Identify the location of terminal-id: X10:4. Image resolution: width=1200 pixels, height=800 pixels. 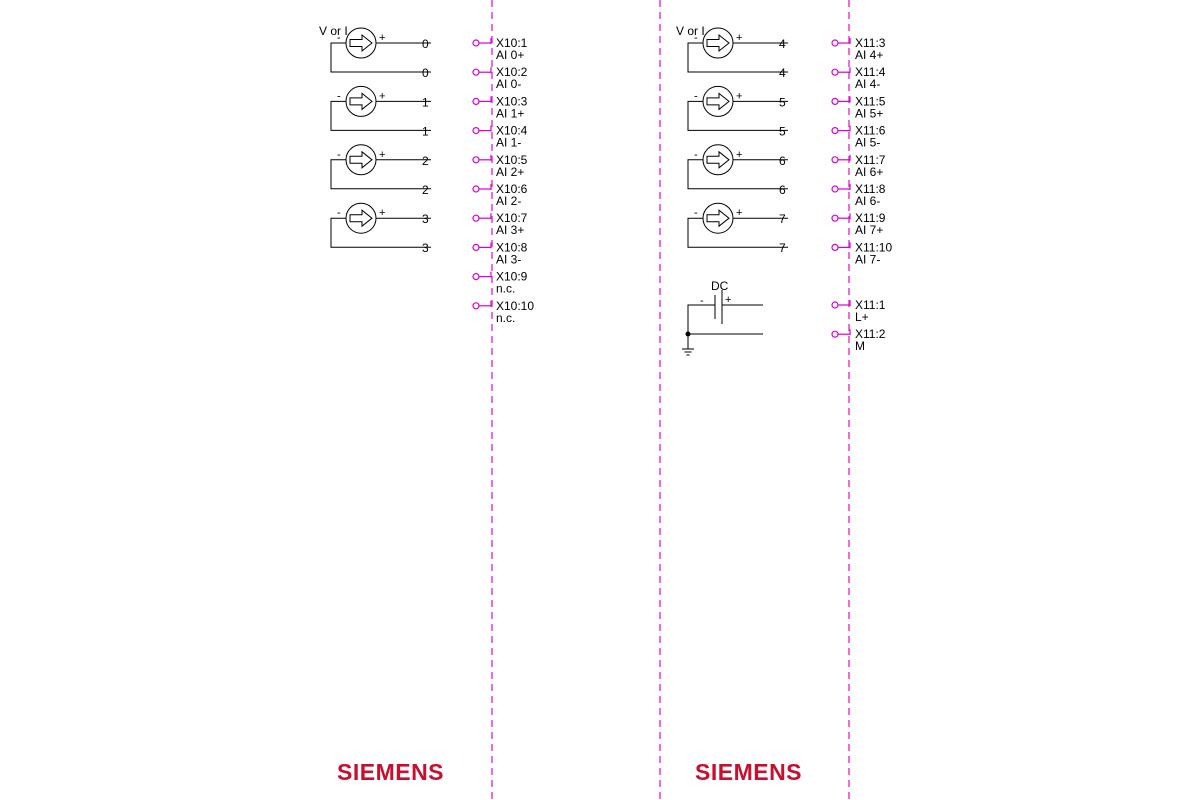
(512, 131).